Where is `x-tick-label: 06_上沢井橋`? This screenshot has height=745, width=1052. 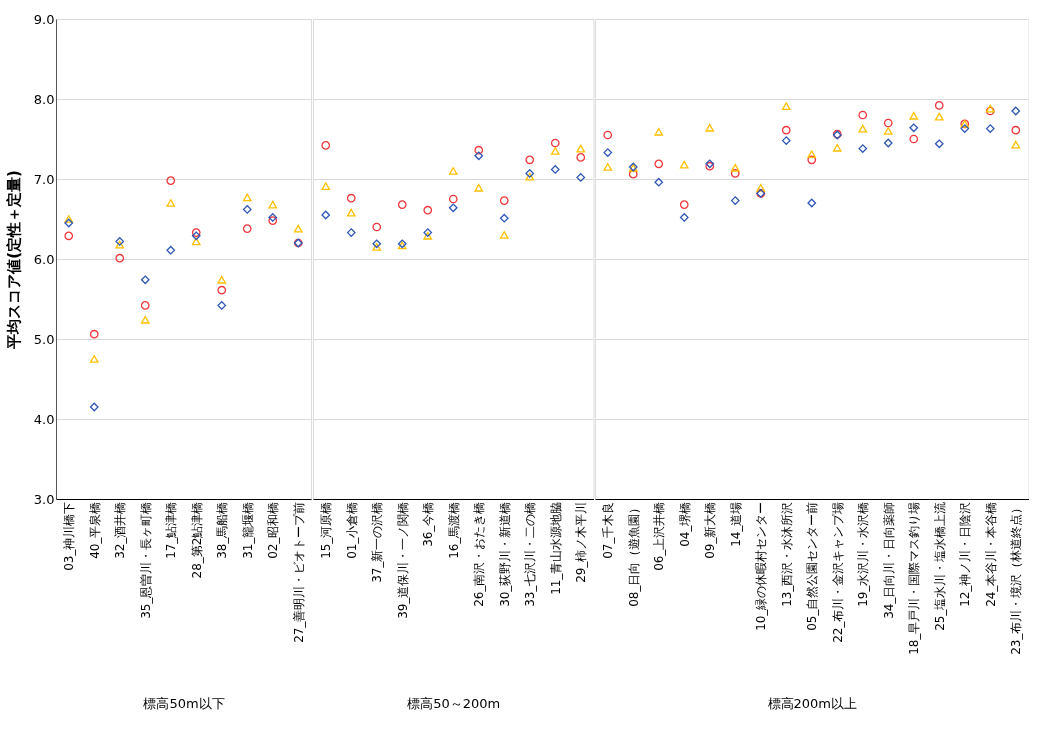 x-tick-label: 06_上沢井橋 is located at coordinates (659, 536).